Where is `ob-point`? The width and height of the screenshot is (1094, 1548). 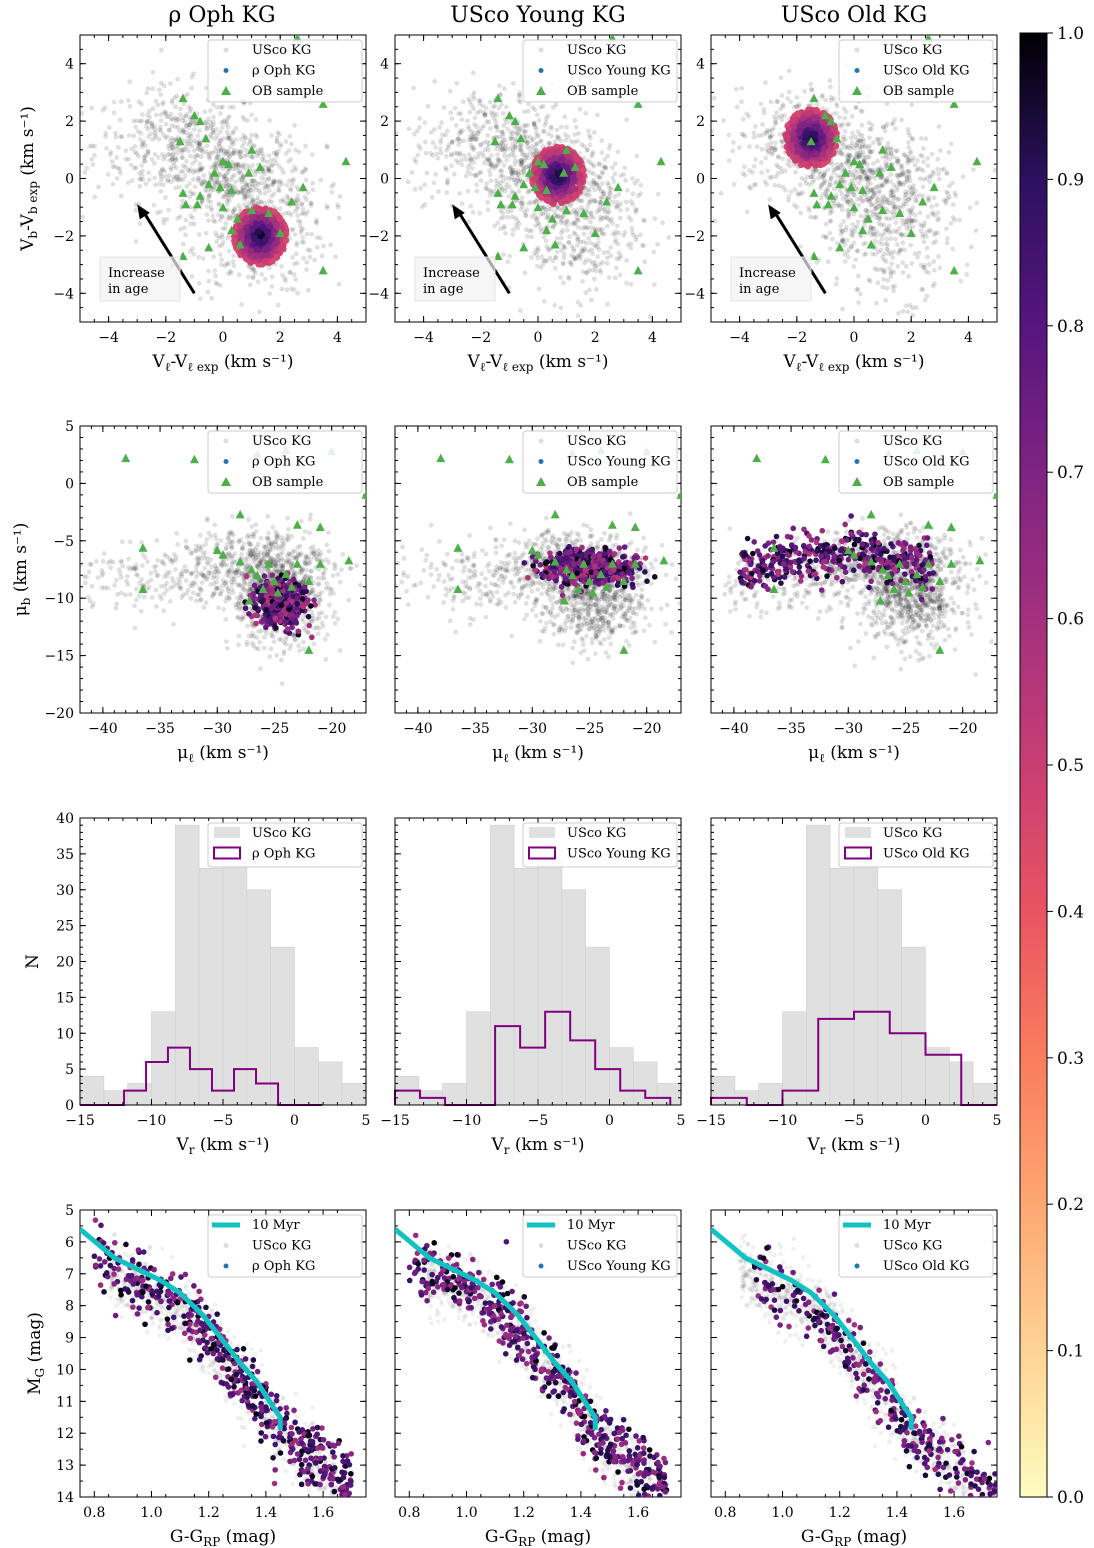 ob-point is located at coordinates (183, 192).